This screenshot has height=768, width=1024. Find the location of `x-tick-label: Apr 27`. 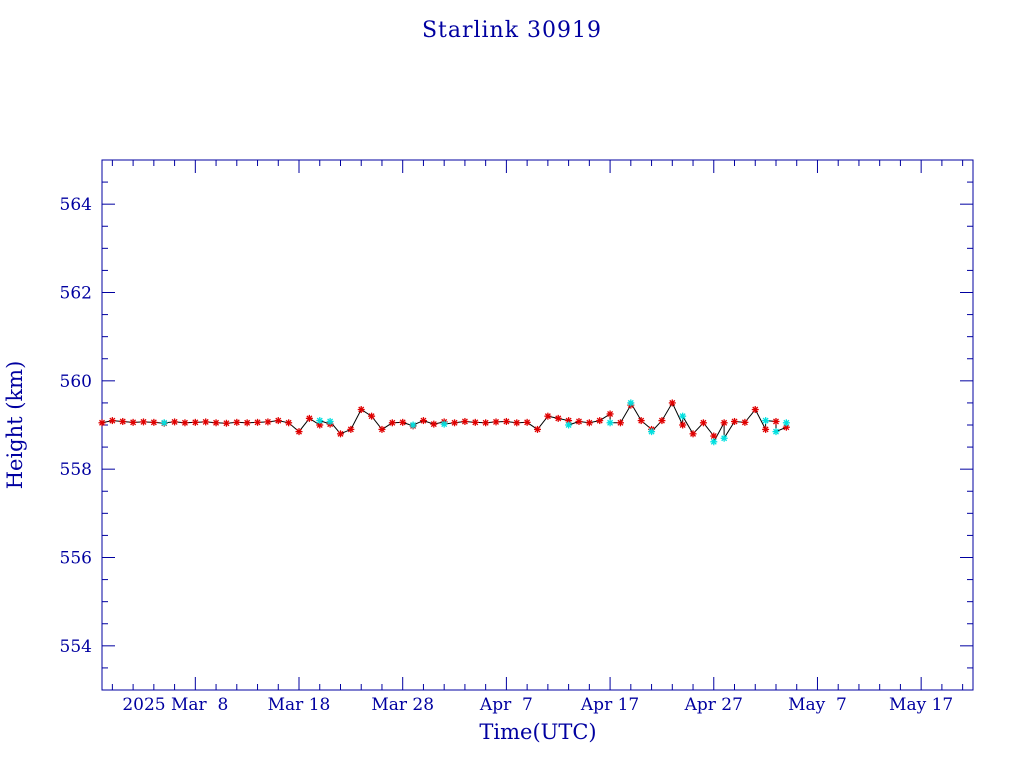

x-tick-label: Apr 27 is located at coordinates (713, 705).